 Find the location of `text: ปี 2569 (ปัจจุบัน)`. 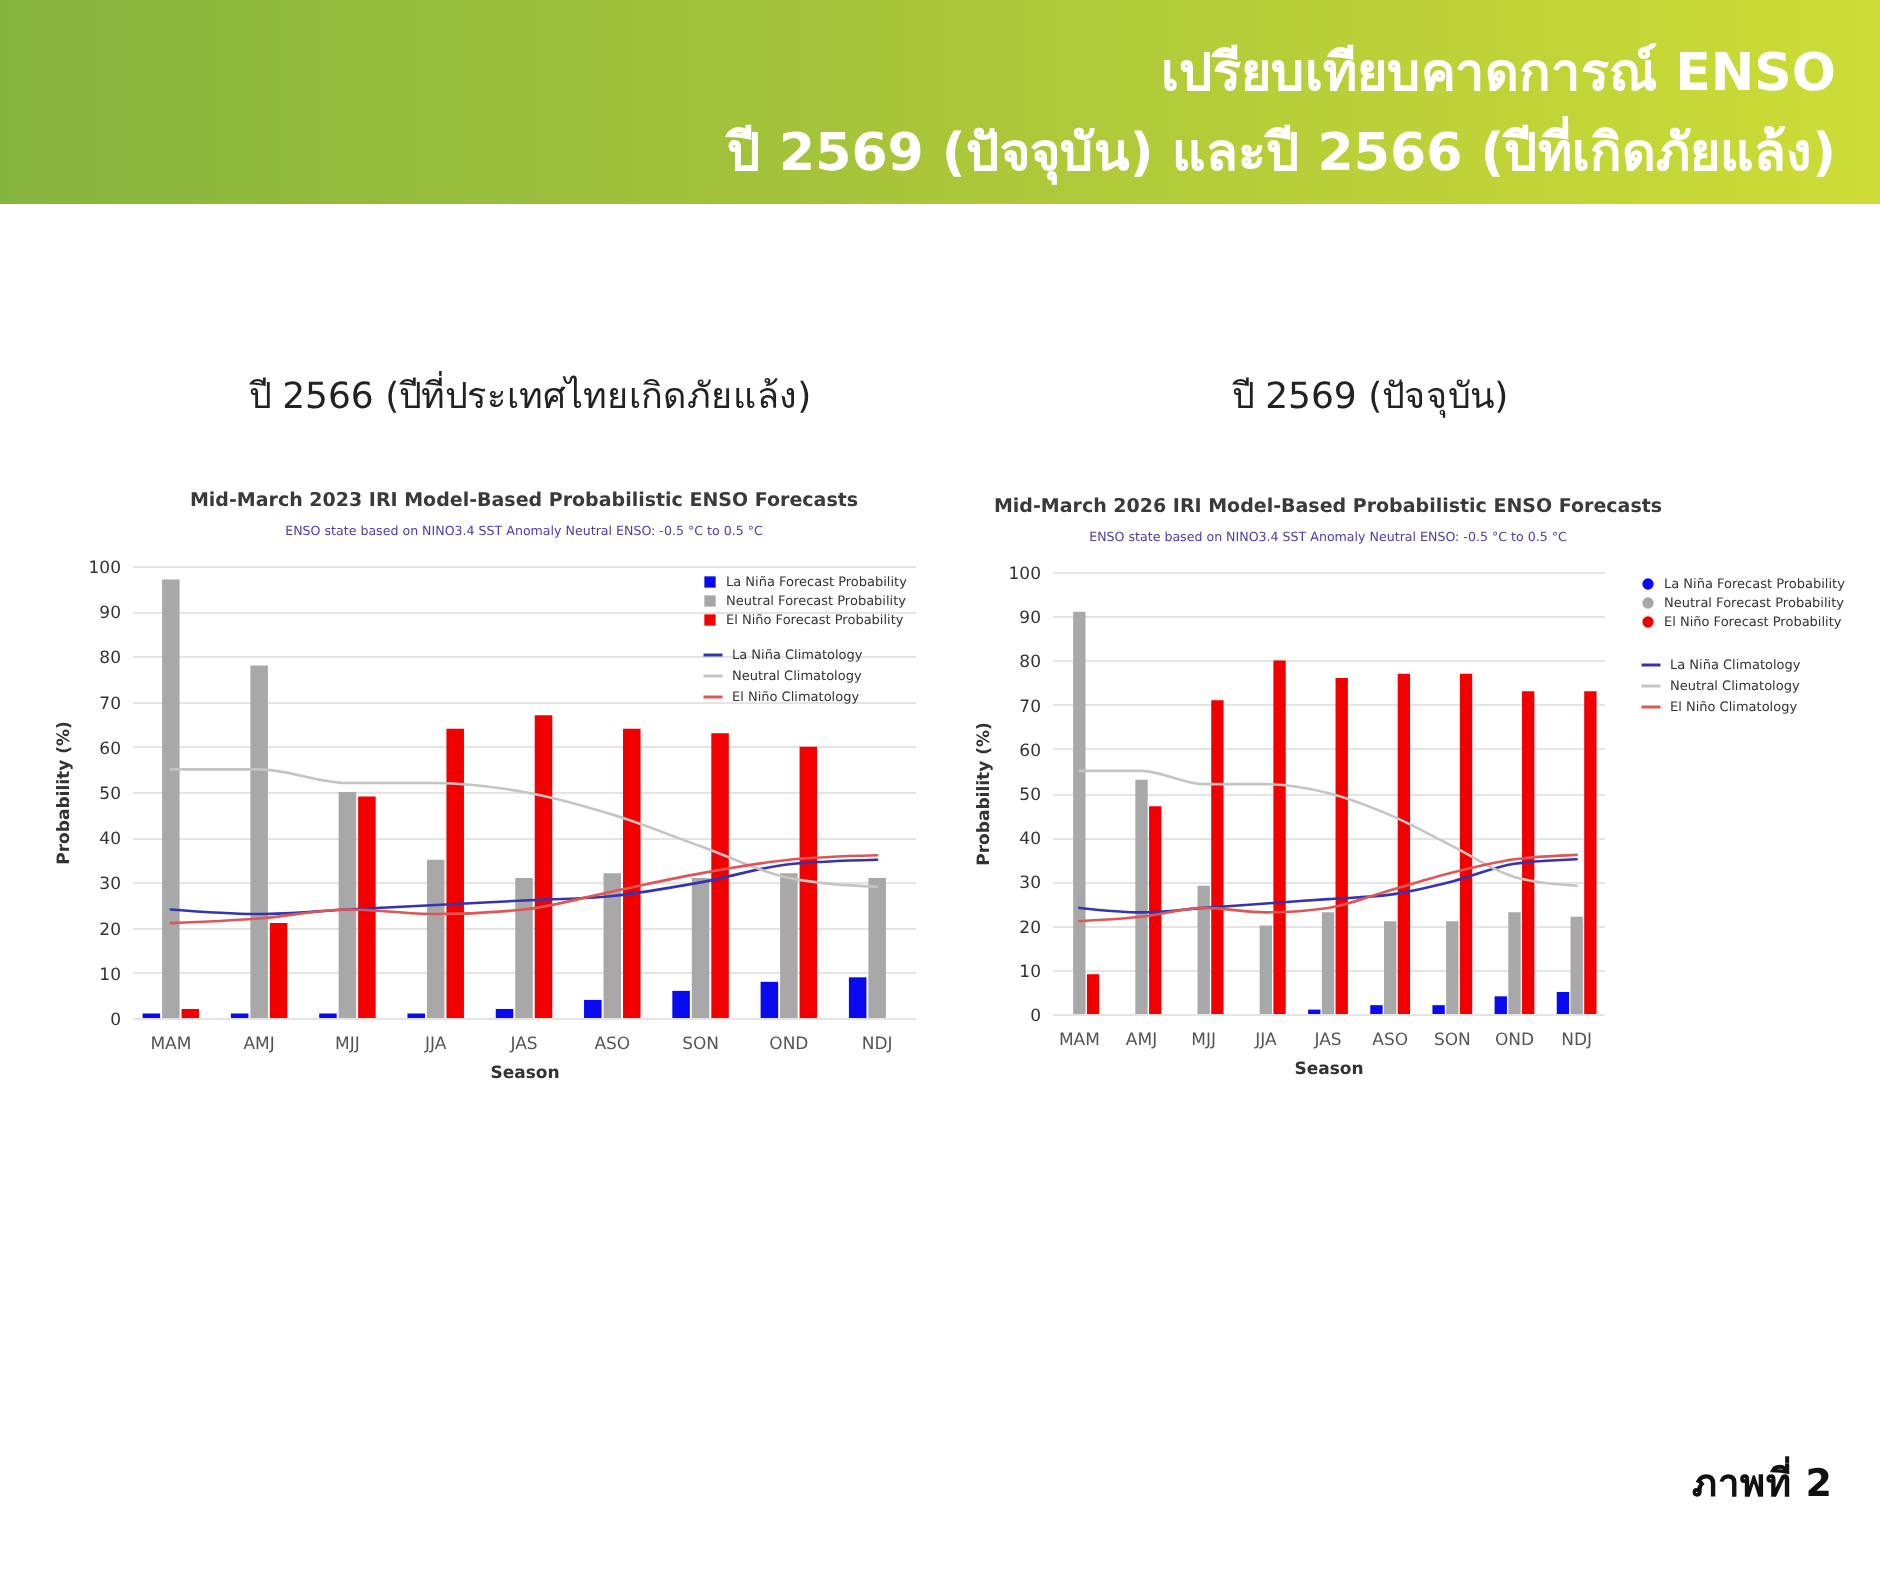

text: ปี 2569 (ปัจจุบัน) is located at coordinates (1370, 398).